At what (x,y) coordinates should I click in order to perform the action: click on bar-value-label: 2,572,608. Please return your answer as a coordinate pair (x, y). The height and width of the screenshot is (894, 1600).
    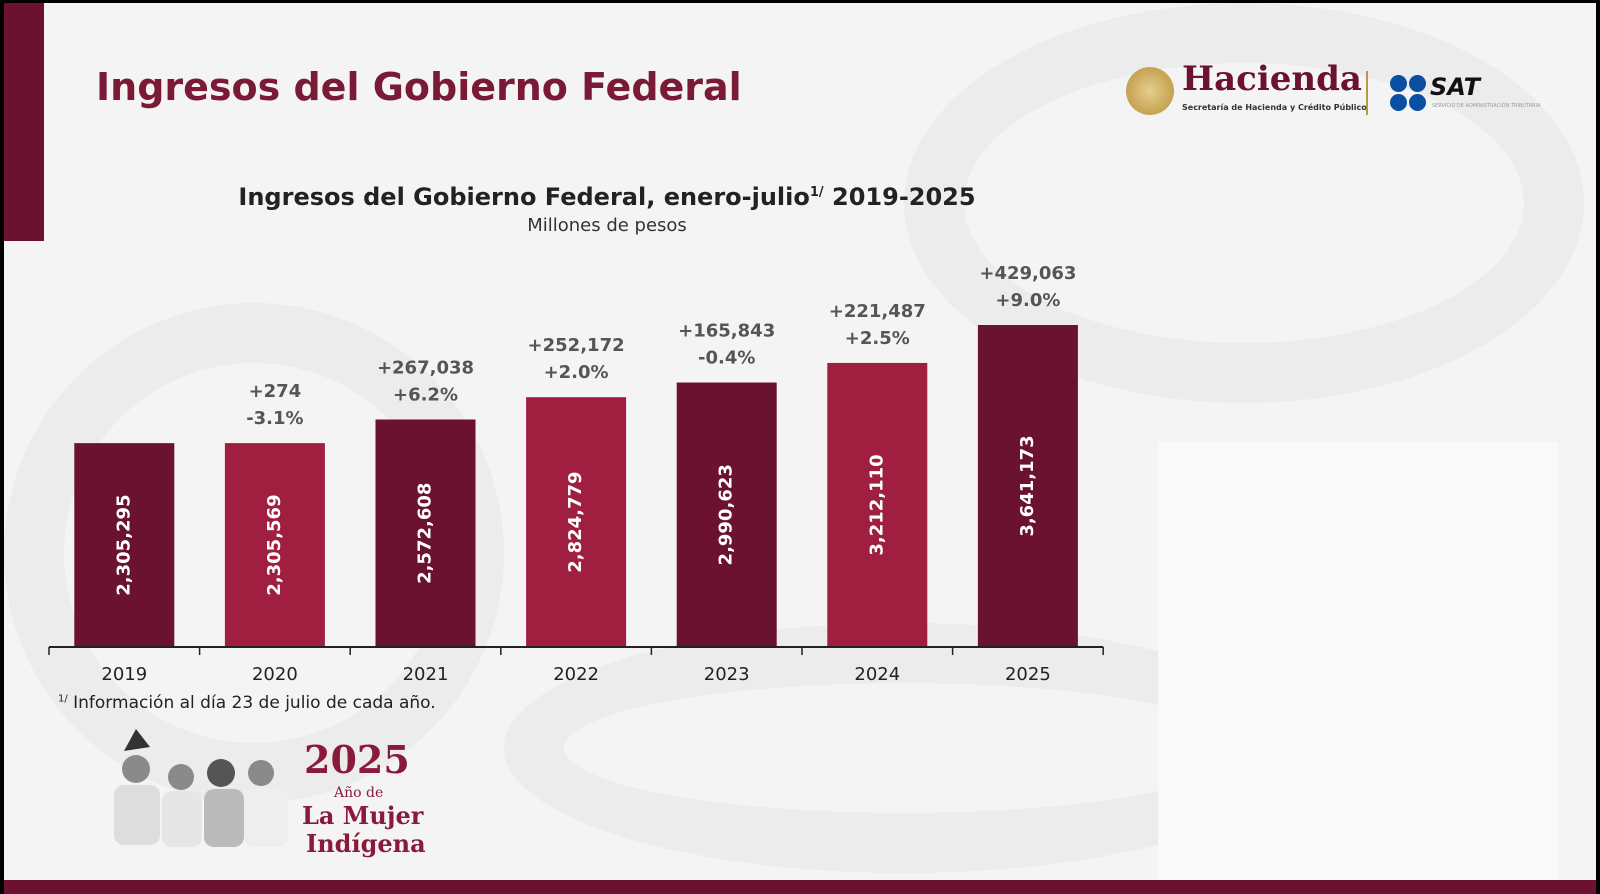
    Looking at the image, I should click on (425, 533).